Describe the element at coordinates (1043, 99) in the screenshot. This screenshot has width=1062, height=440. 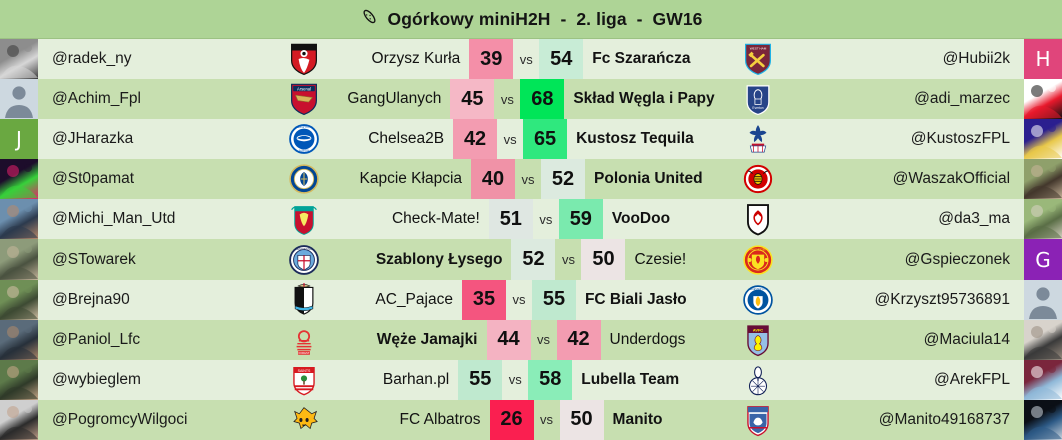
I see `abc-adrian-boss-avatar` at that location.